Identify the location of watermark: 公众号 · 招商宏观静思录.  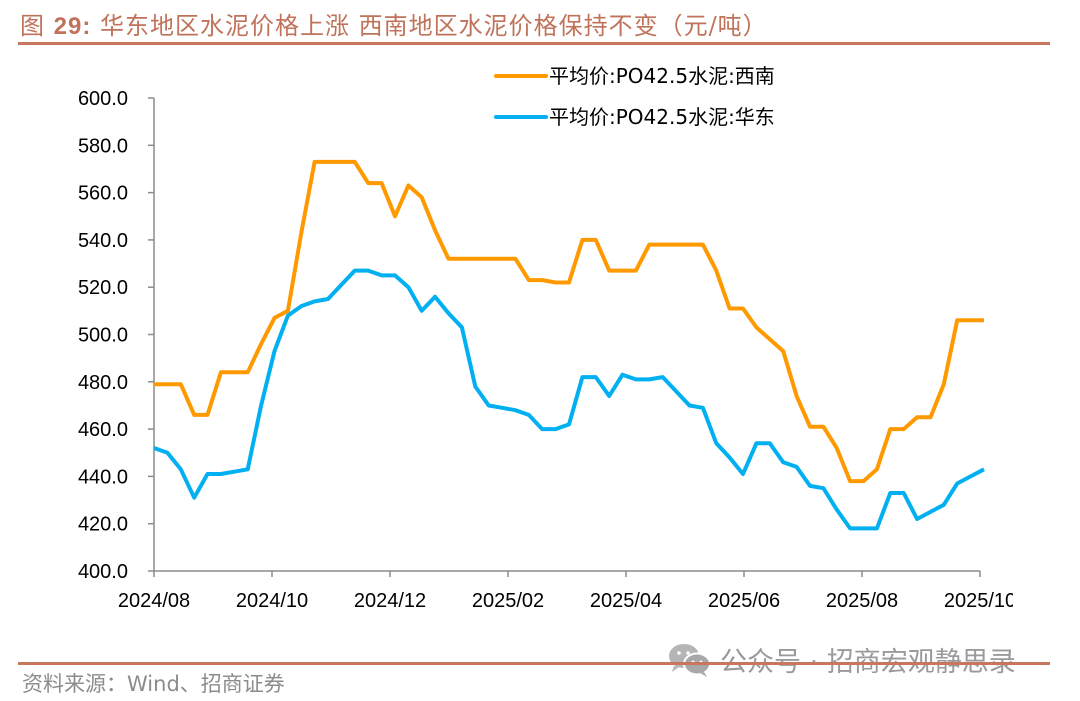
(842, 659).